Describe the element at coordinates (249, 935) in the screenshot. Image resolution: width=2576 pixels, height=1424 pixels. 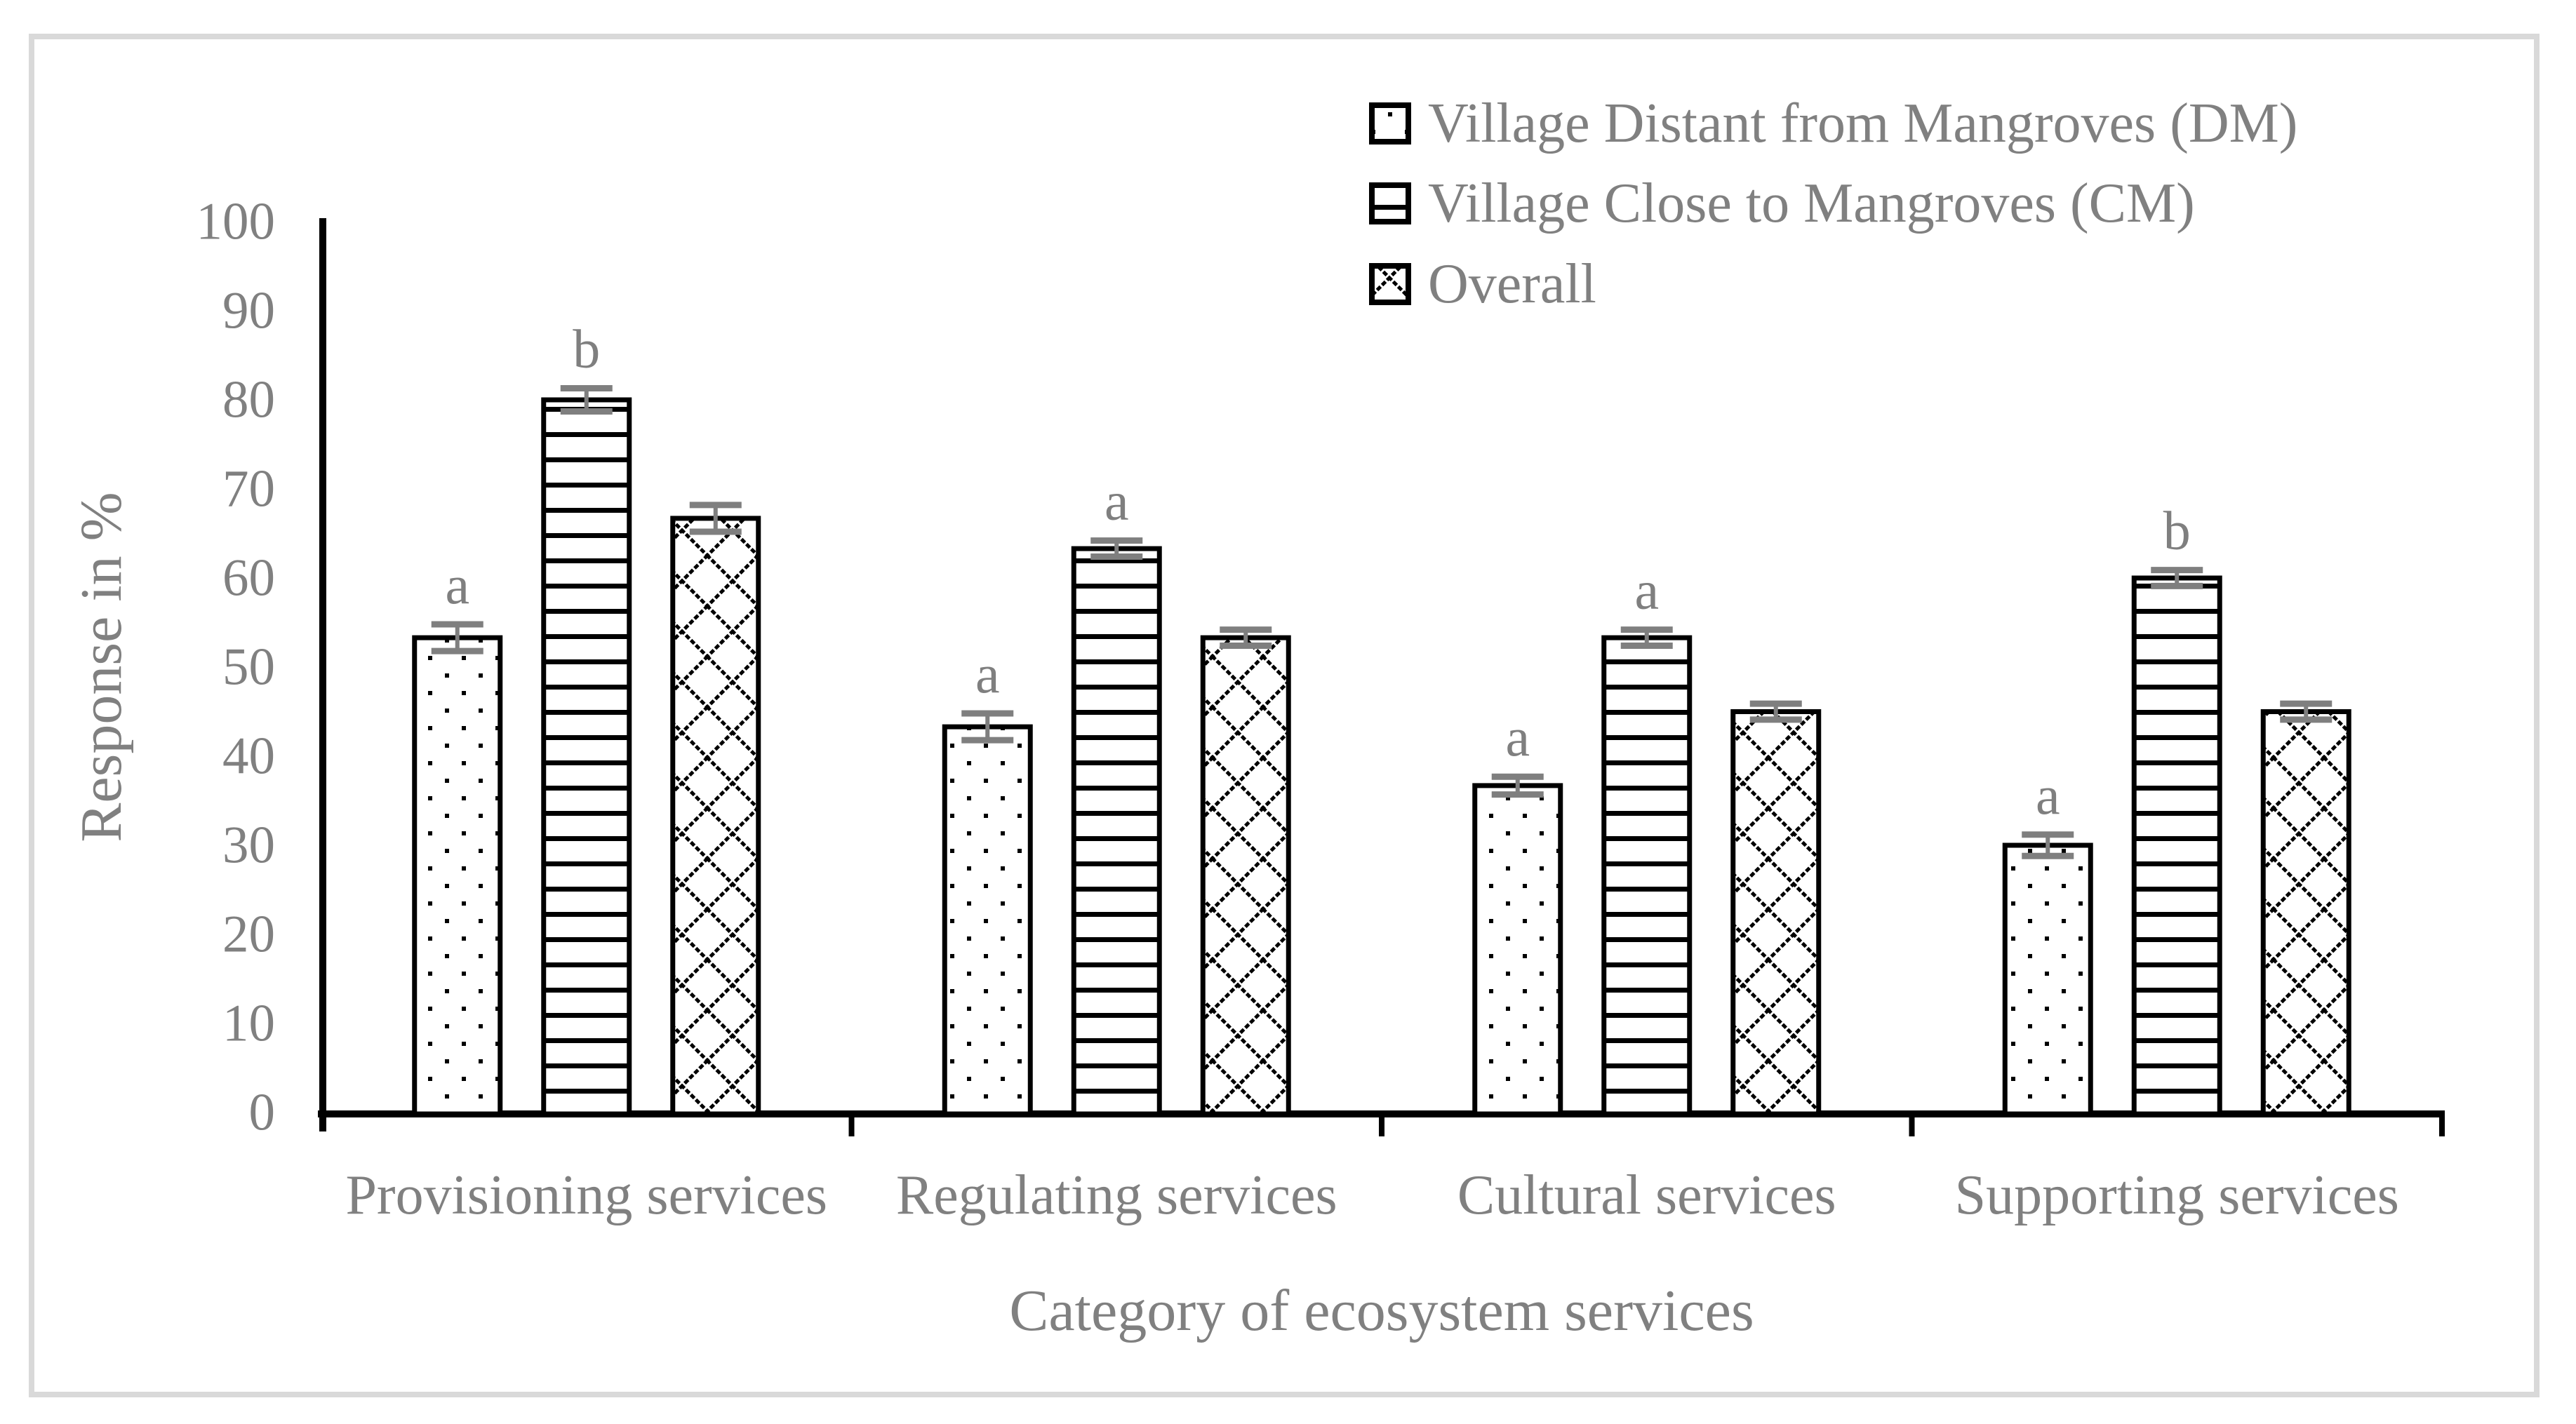
I see `y-tick-label-20: 20` at that location.